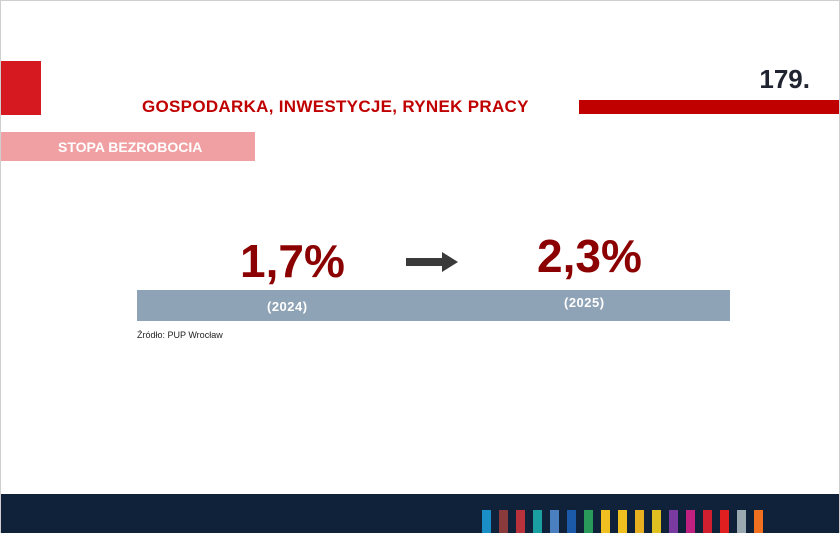 The image size is (840, 533). Describe the element at coordinates (292, 261) in the screenshot. I see `value-2024: 1,7%` at that location.